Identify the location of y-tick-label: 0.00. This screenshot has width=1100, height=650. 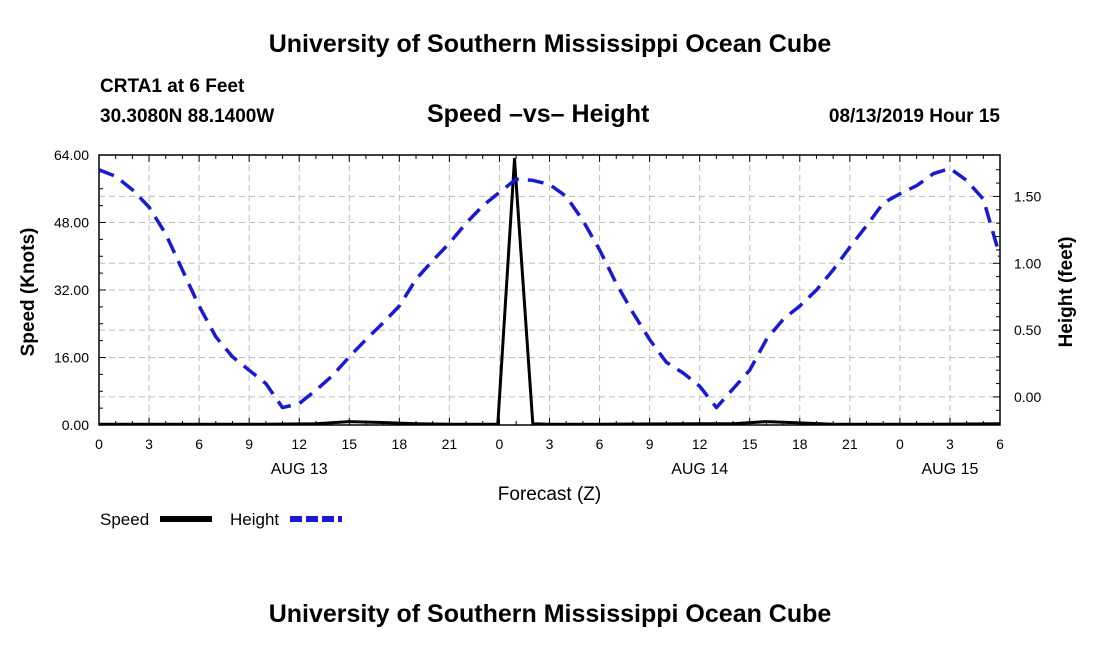
(75, 425).